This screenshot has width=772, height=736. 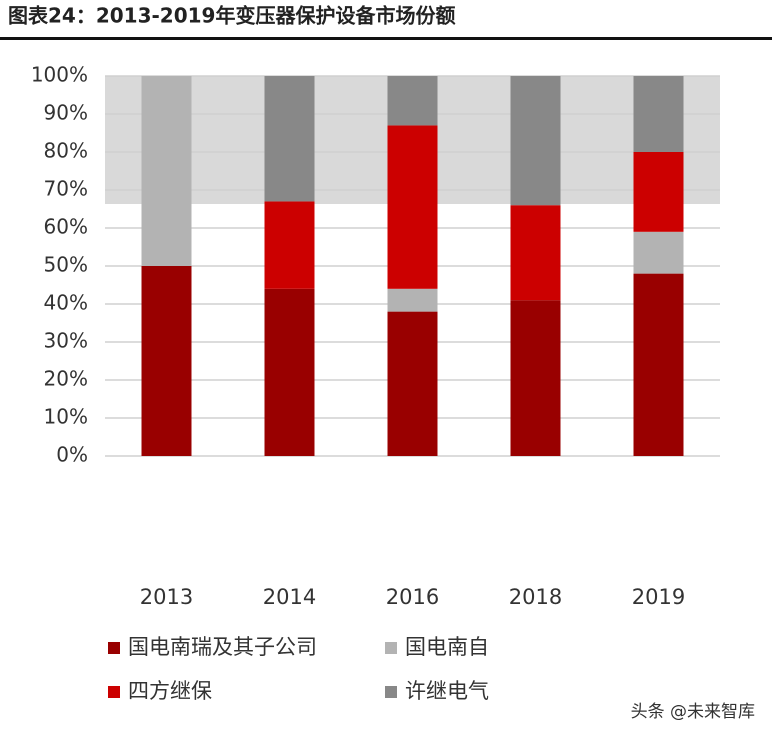 What do you see at coordinates (66, 113) in the screenshot?
I see `y-tick-label: 90%` at bounding box center [66, 113].